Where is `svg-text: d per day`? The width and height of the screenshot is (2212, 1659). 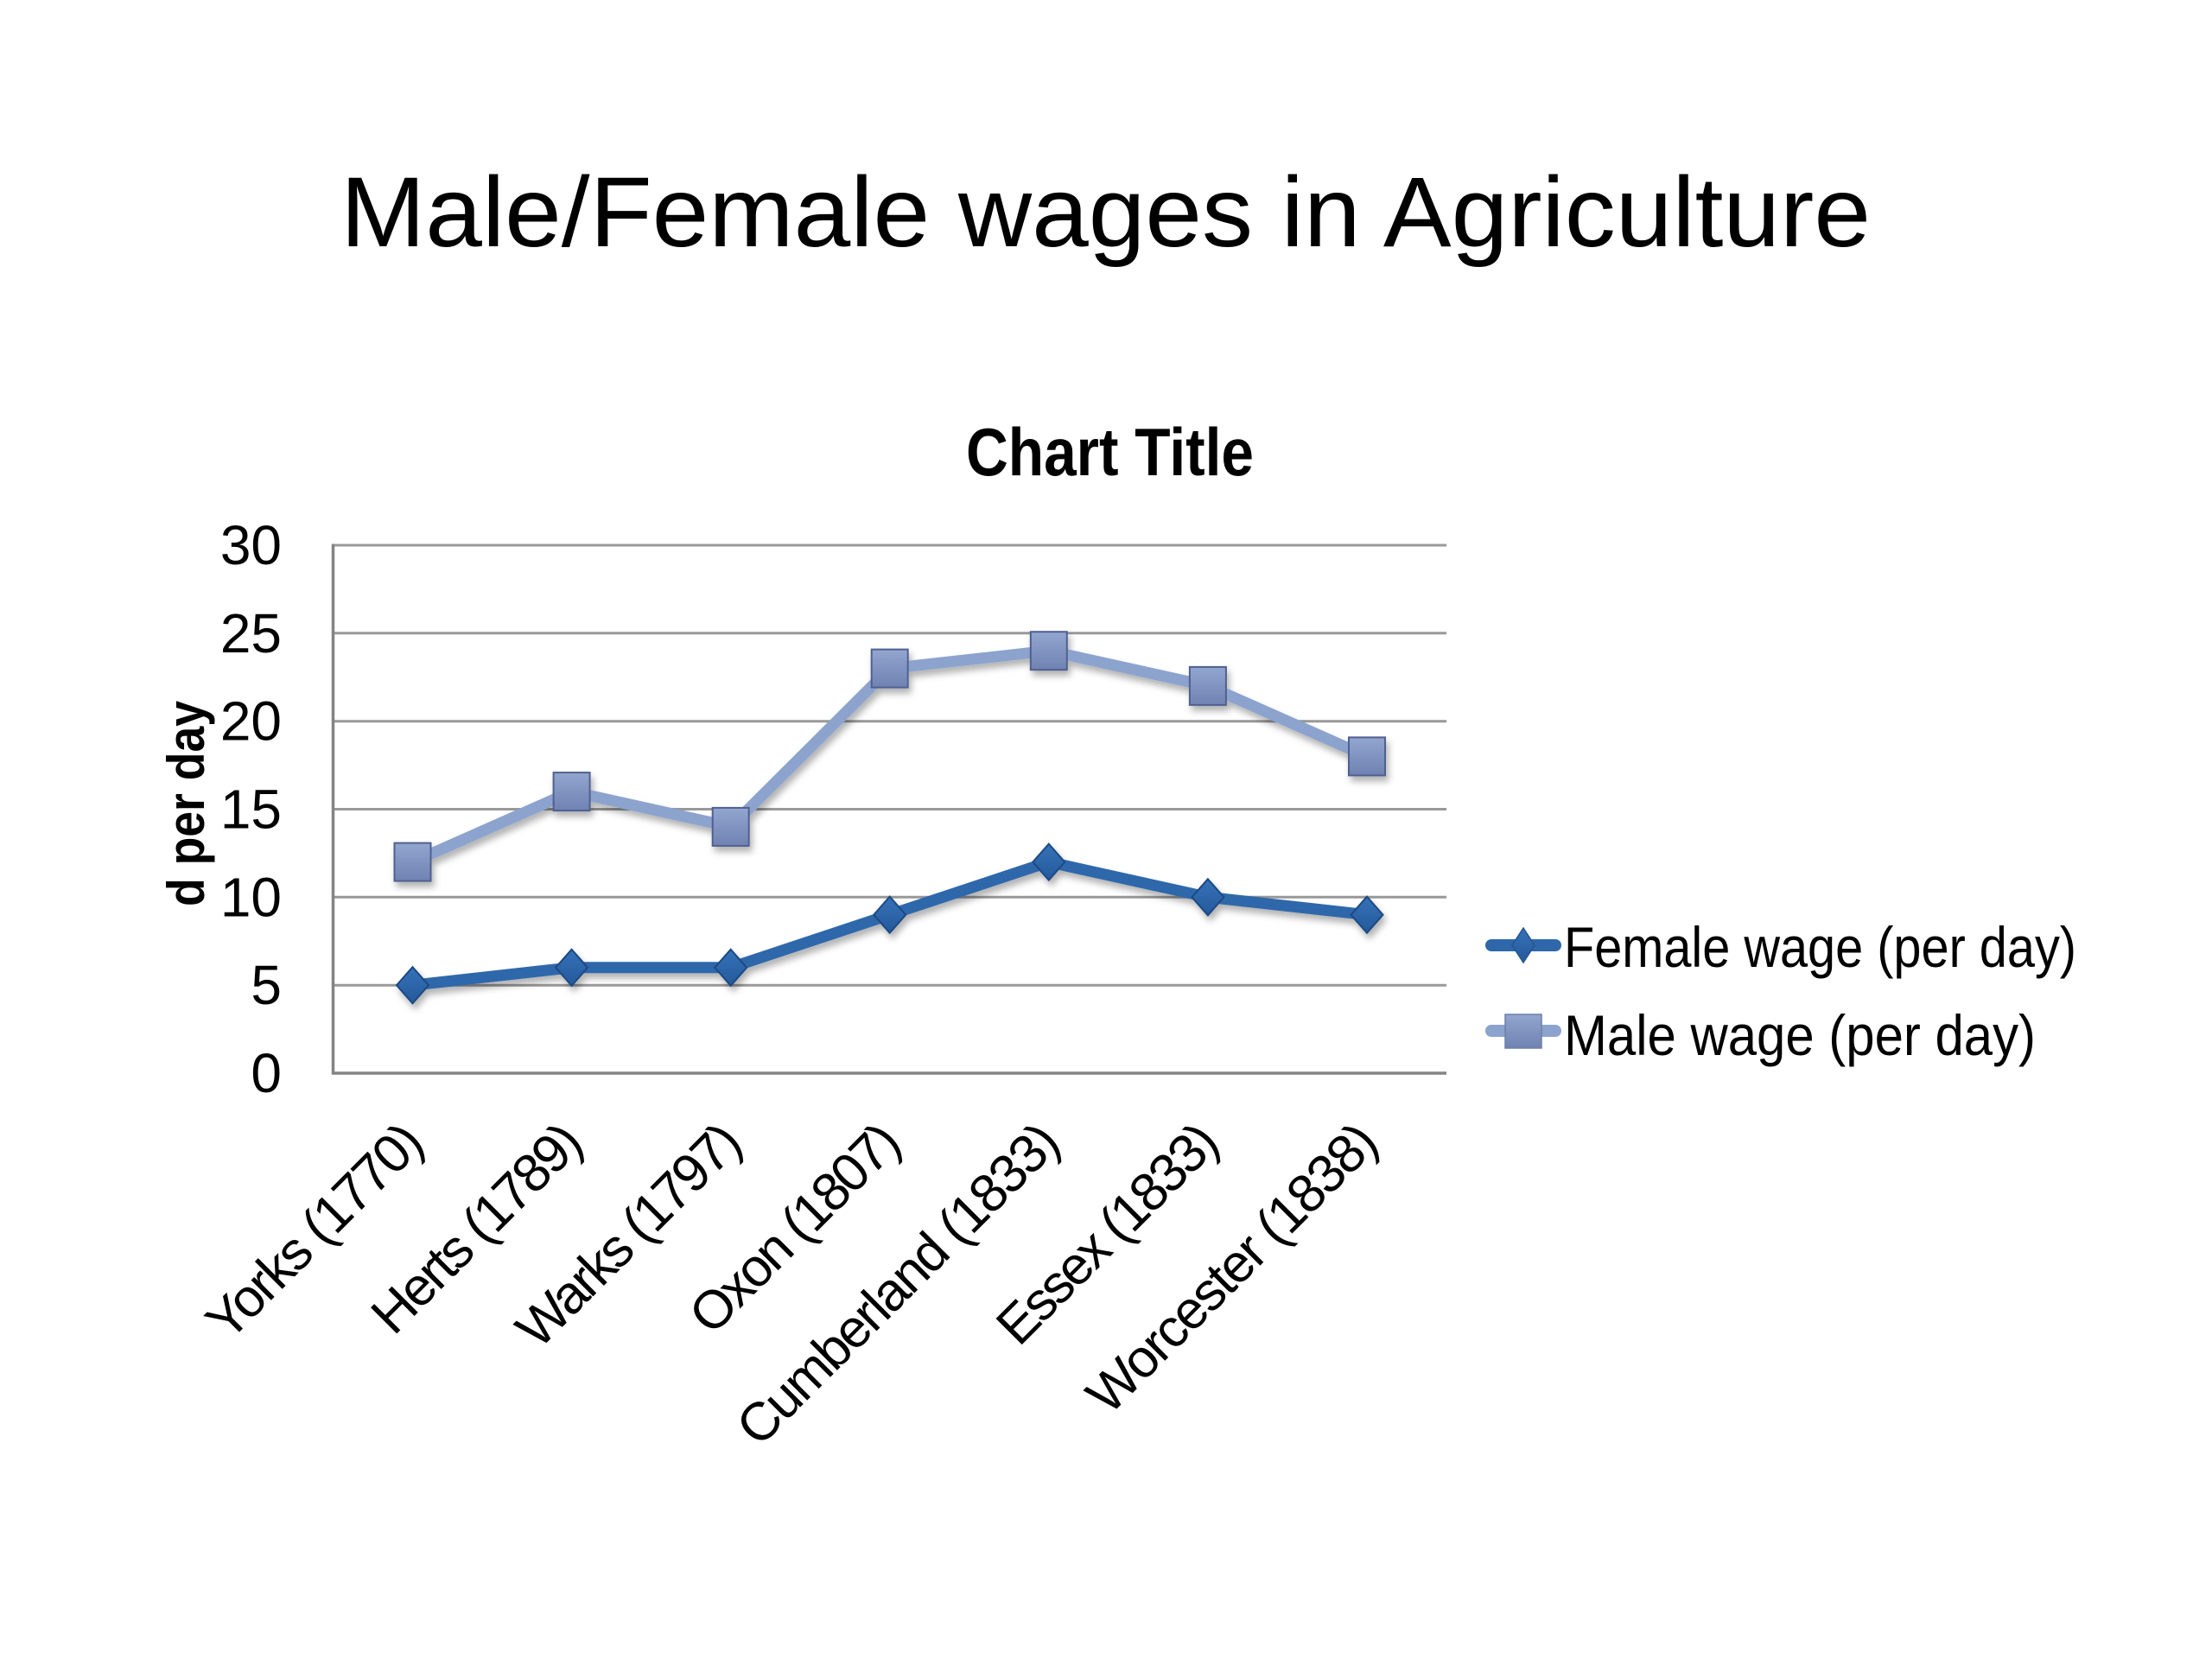
svg-text: d per day is located at coordinates (186, 803).